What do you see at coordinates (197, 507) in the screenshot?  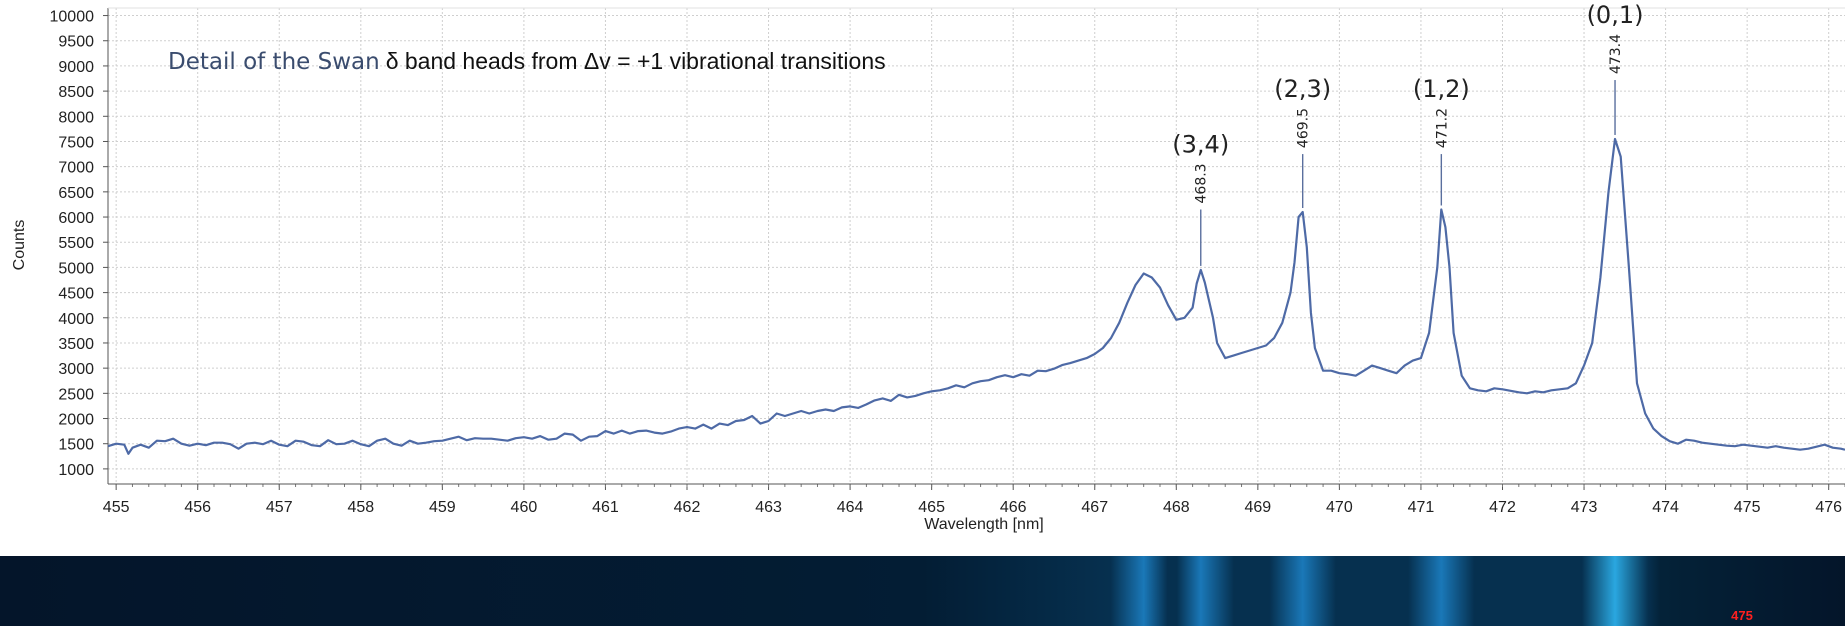 I see `x-tick-label: 456` at bounding box center [197, 507].